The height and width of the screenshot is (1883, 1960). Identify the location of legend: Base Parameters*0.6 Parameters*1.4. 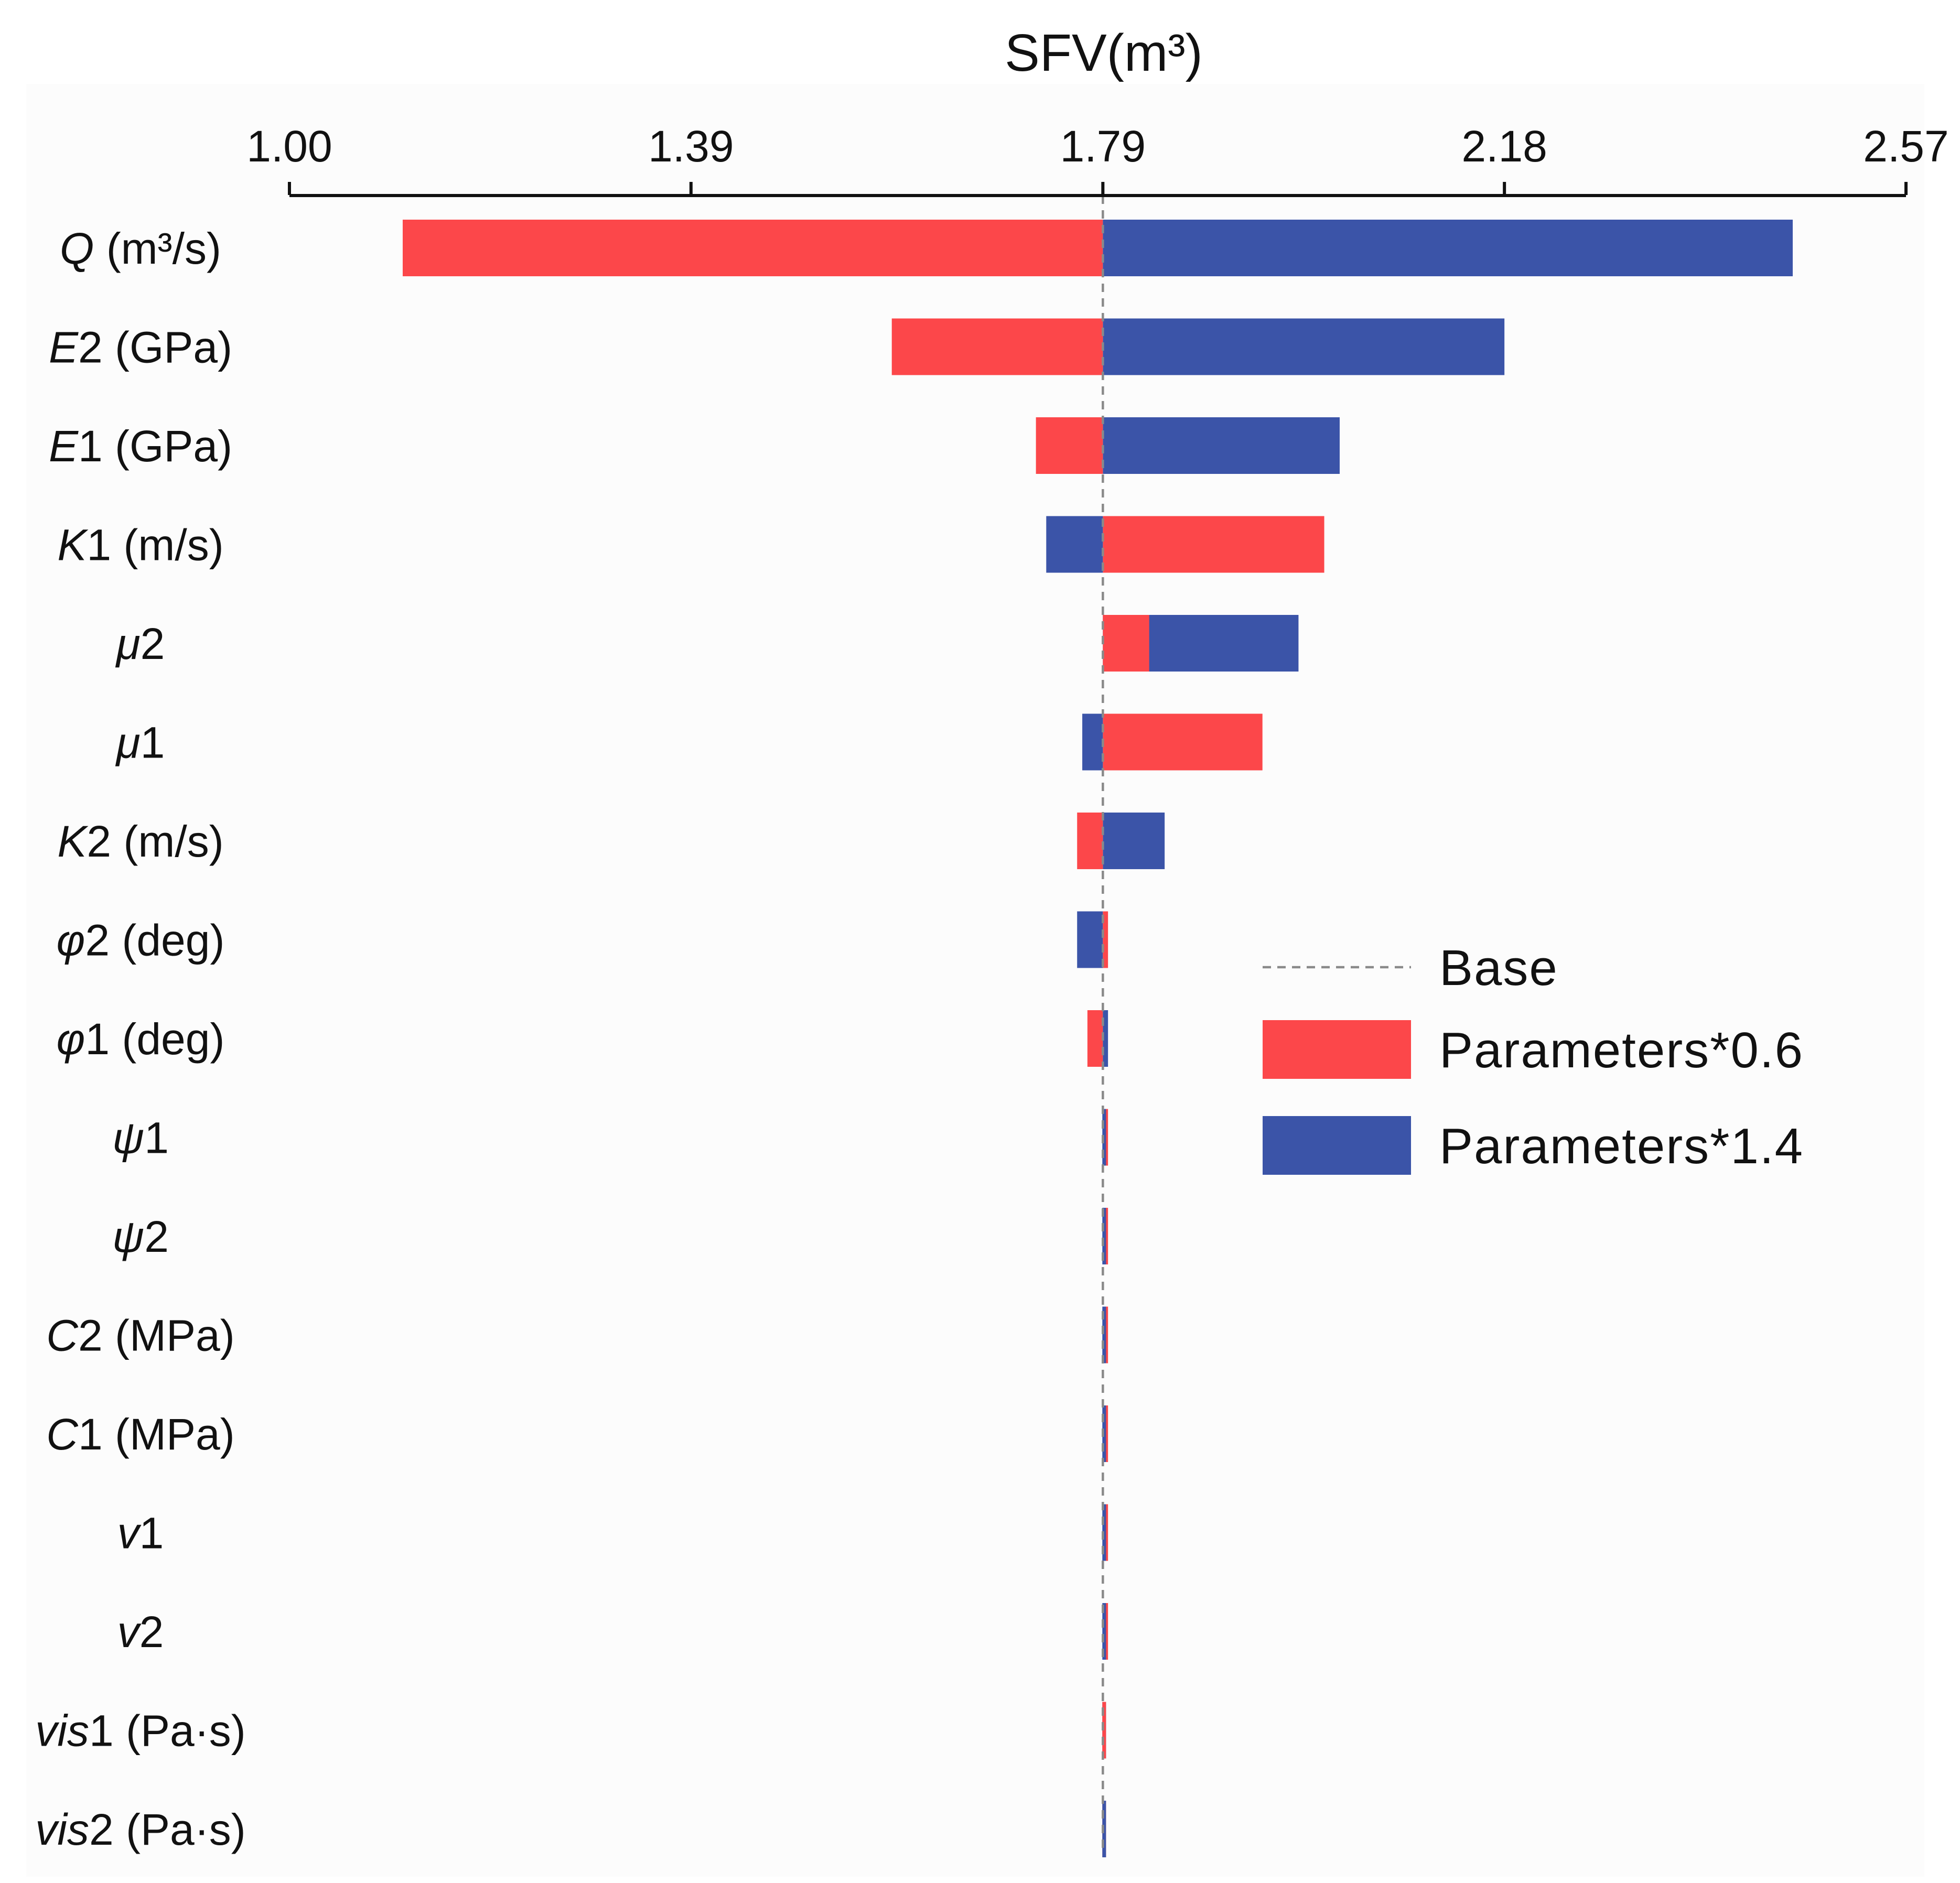
(1533, 1057).